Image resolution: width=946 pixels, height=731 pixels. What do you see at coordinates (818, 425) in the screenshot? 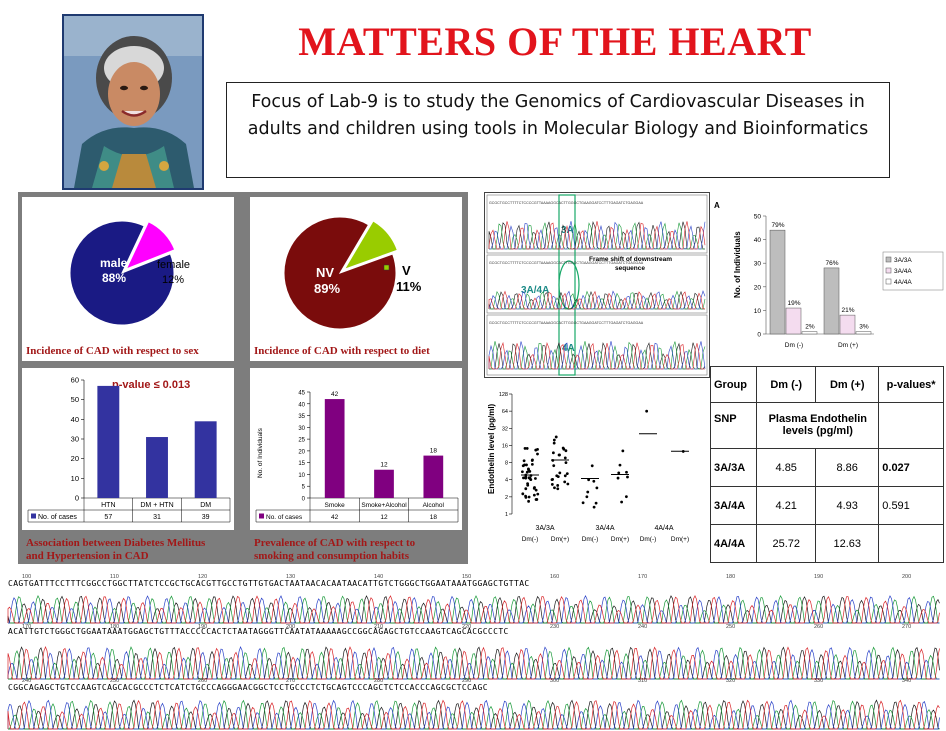
I see `plasma-label: Plasma Endothelin levels (pg/ml)` at bounding box center [818, 425].